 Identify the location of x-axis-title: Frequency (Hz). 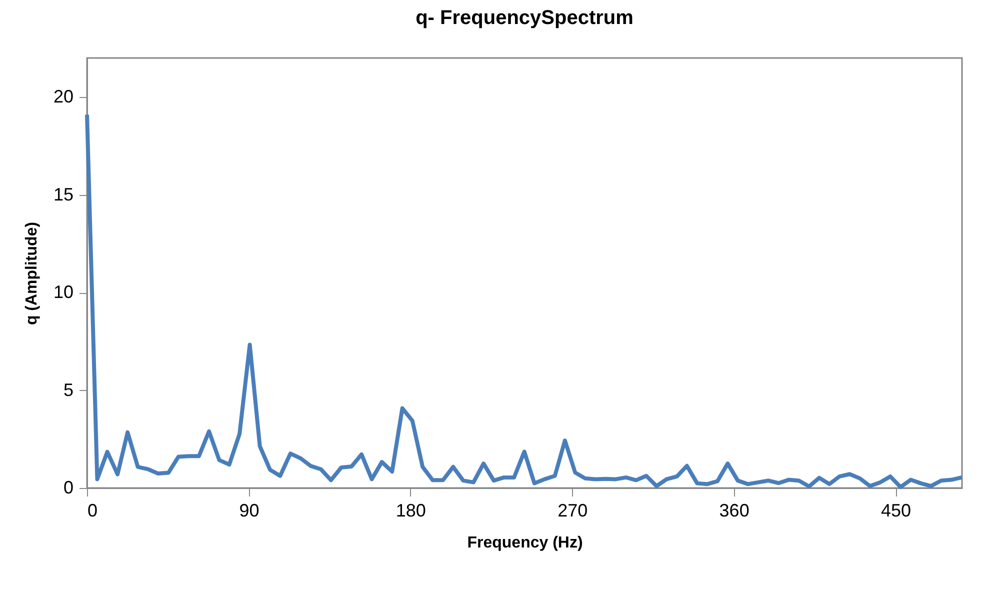
(525, 543).